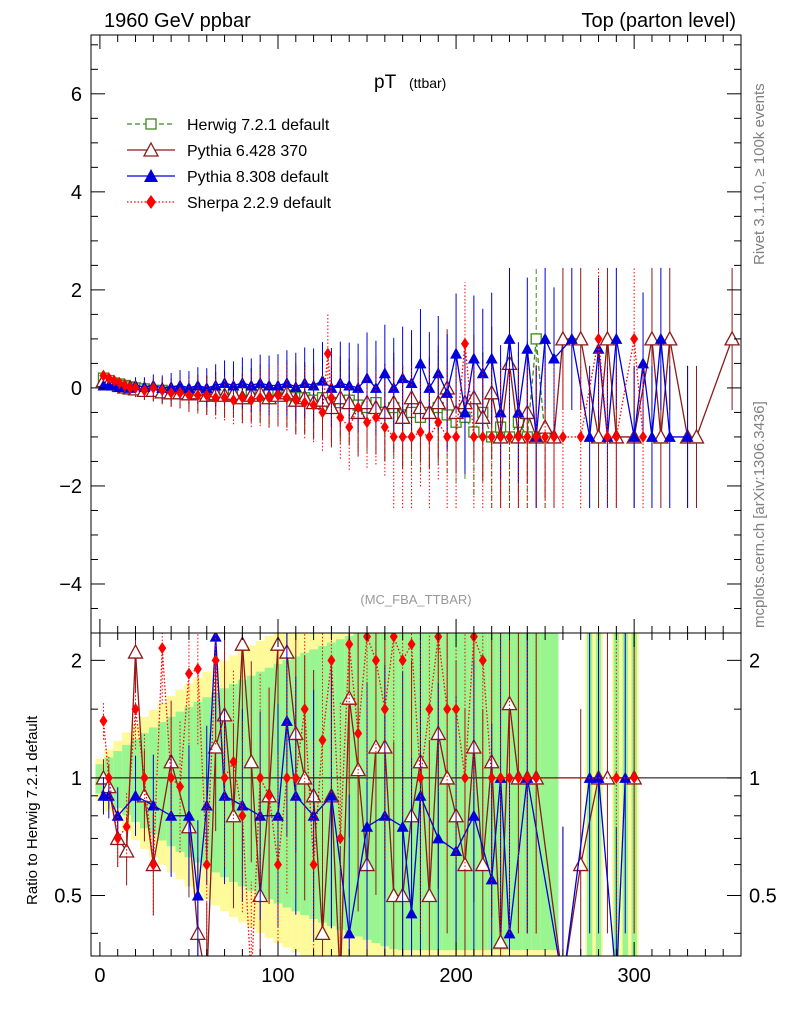 The image size is (786, 1024). Describe the element at coordinates (151, 124) in the screenshot. I see `legend-marker-herwig` at that location.